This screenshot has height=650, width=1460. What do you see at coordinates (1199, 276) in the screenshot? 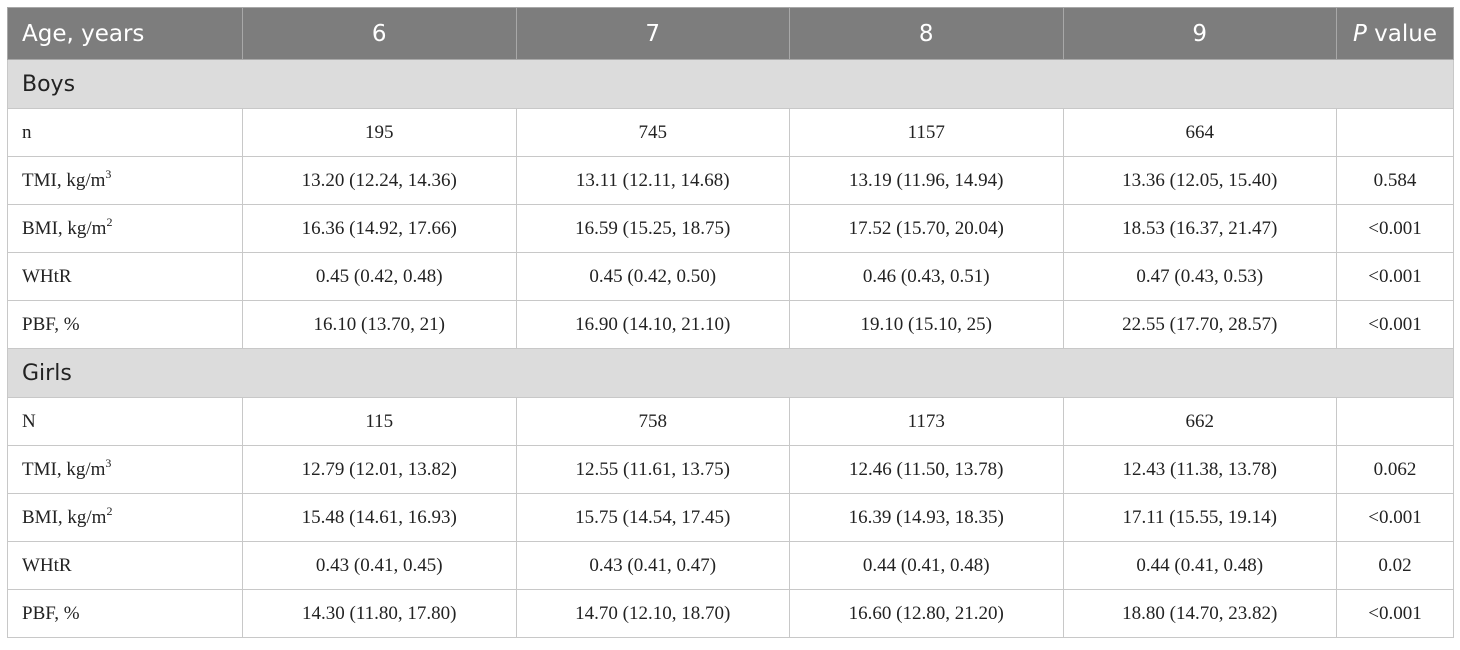
I see `value-cell: 0.47 (0.43, 0.53)` at bounding box center [1199, 276].